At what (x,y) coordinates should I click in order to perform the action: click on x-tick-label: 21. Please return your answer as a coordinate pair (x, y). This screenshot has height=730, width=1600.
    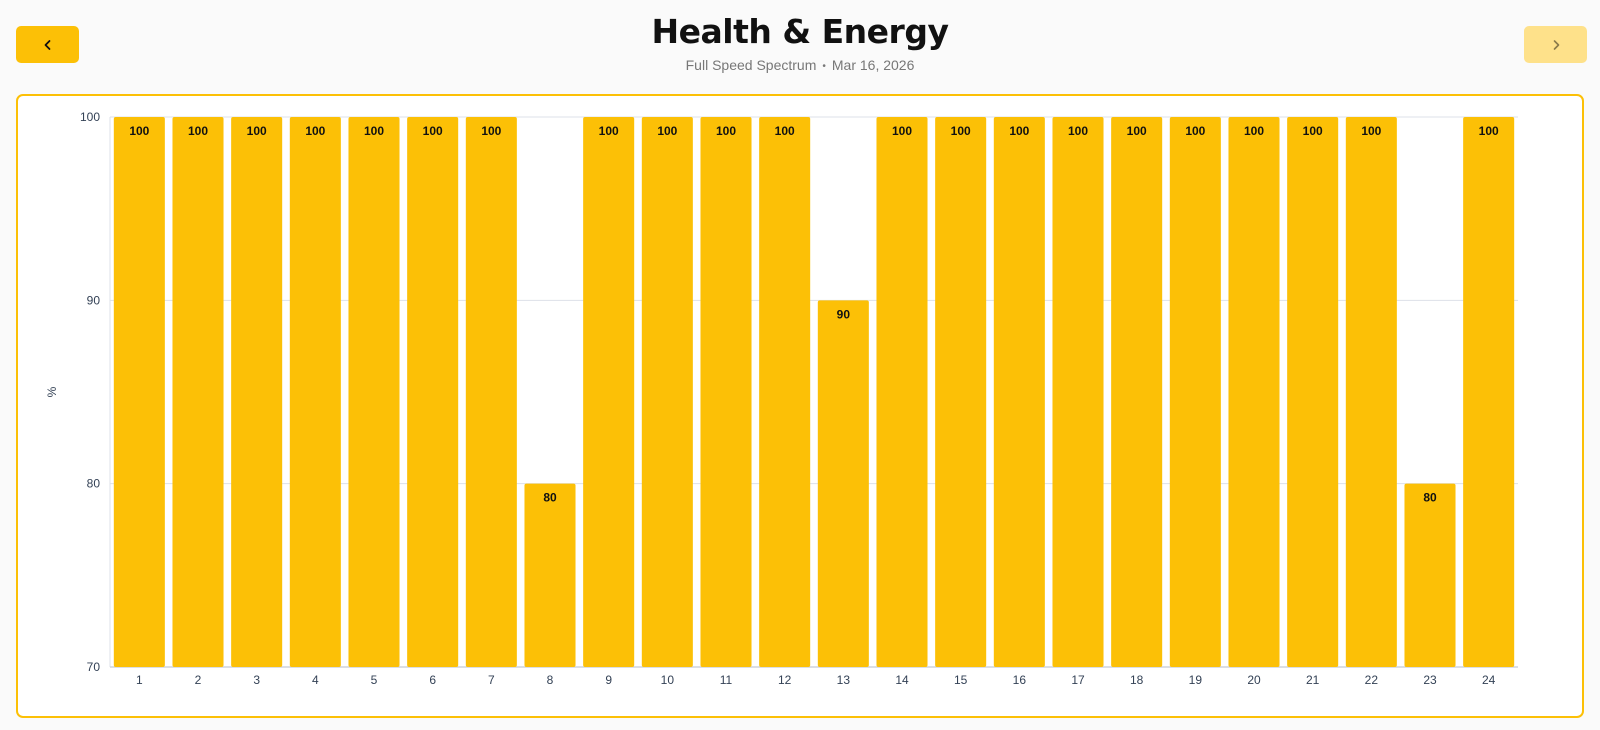
    Looking at the image, I should click on (1313, 680).